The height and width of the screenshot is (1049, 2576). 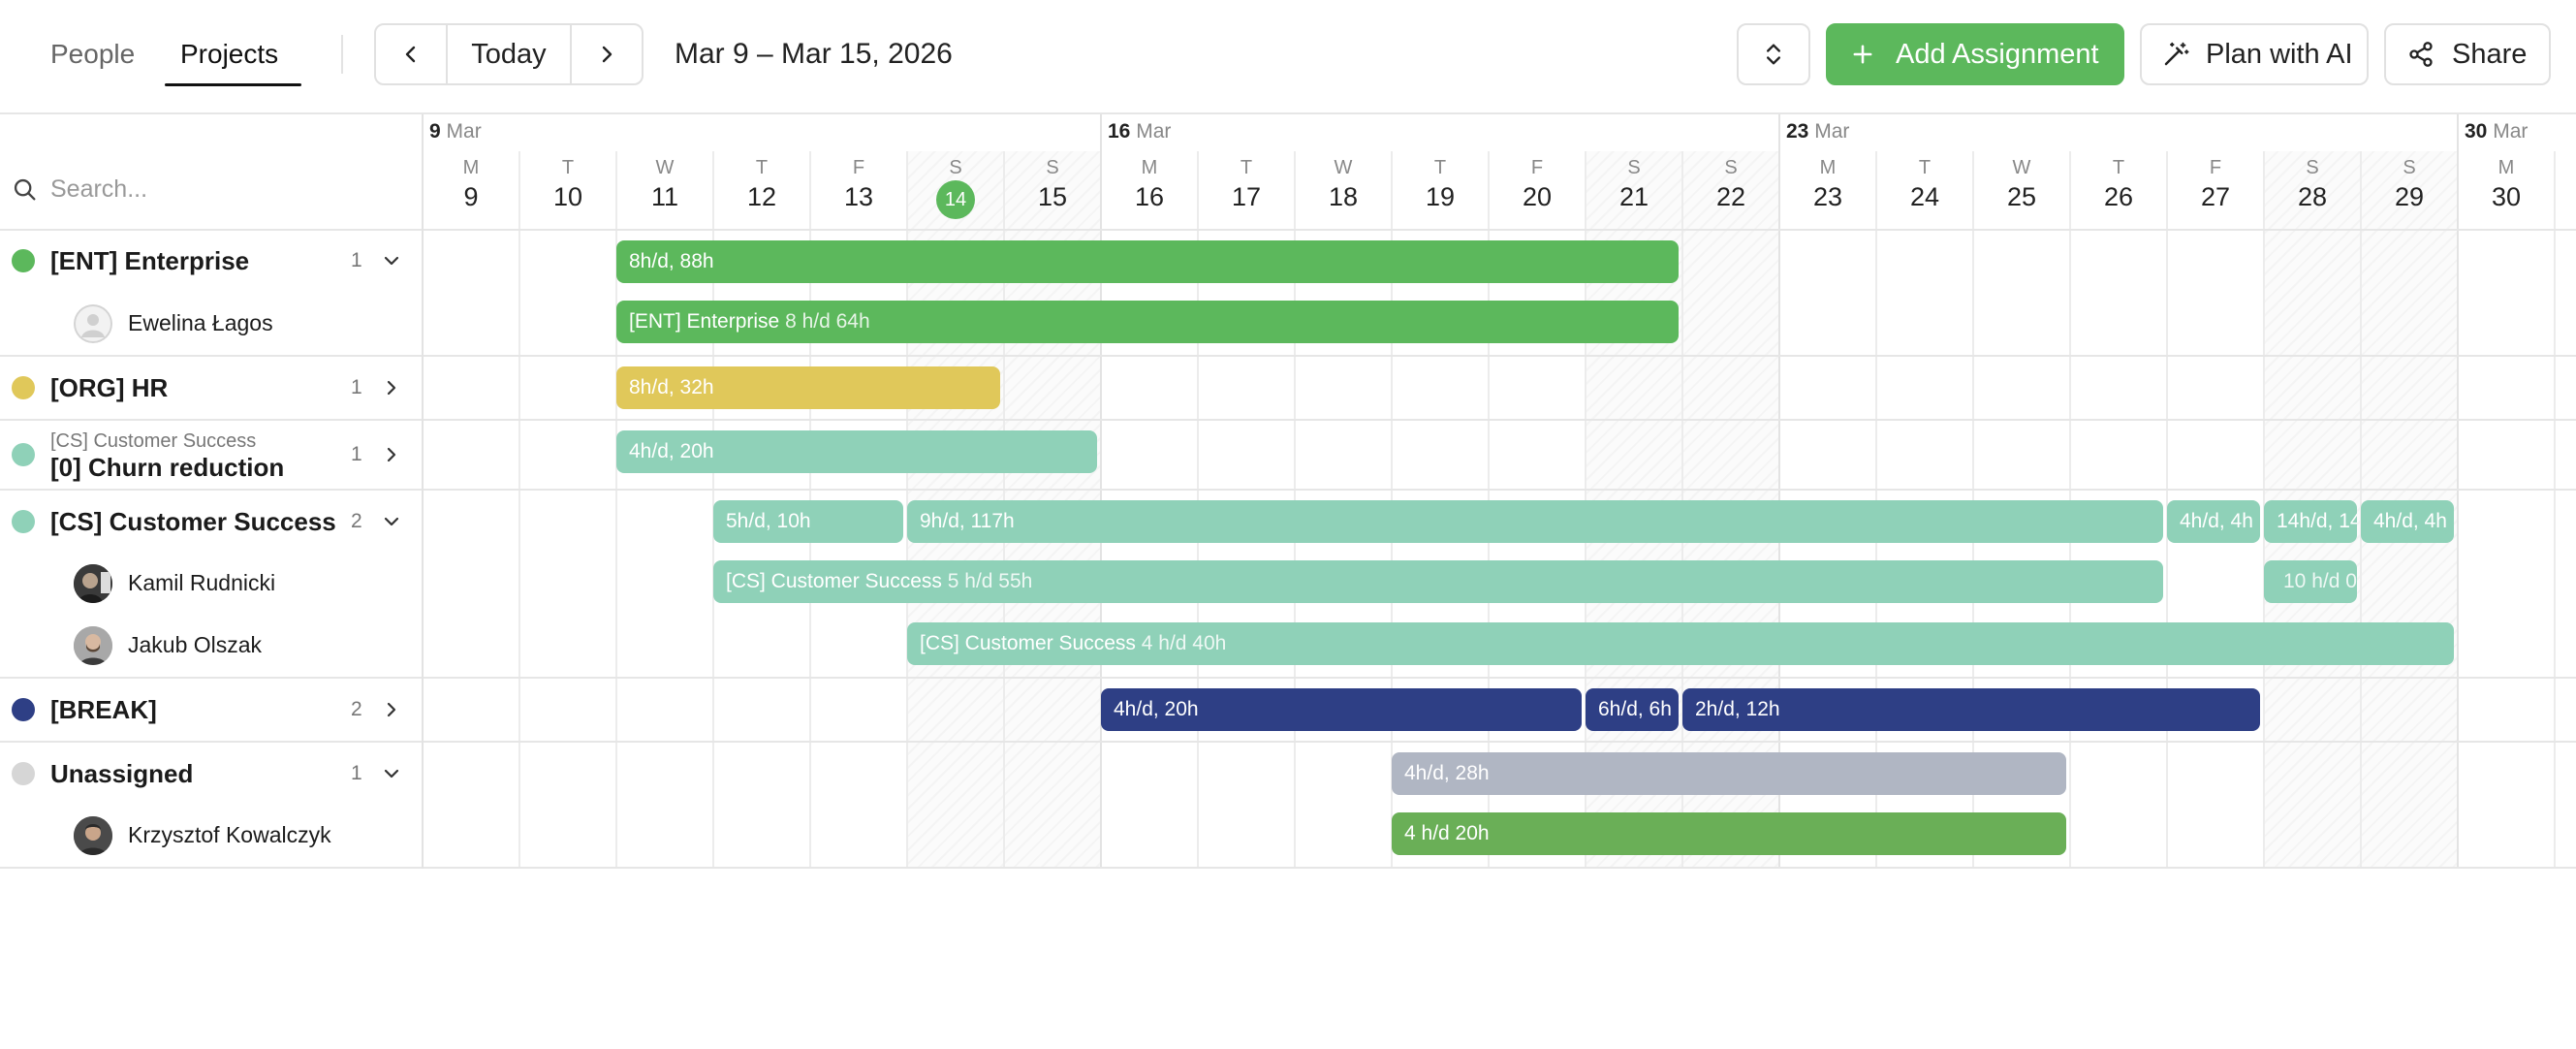 I want to click on day-header: T 12, so click(x=761, y=184).